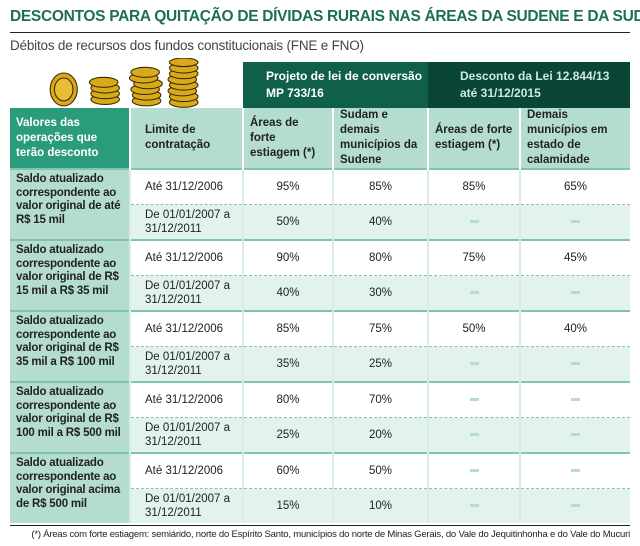 This screenshot has width=640, height=546. I want to click on value-cell: 45%, so click(574, 257).